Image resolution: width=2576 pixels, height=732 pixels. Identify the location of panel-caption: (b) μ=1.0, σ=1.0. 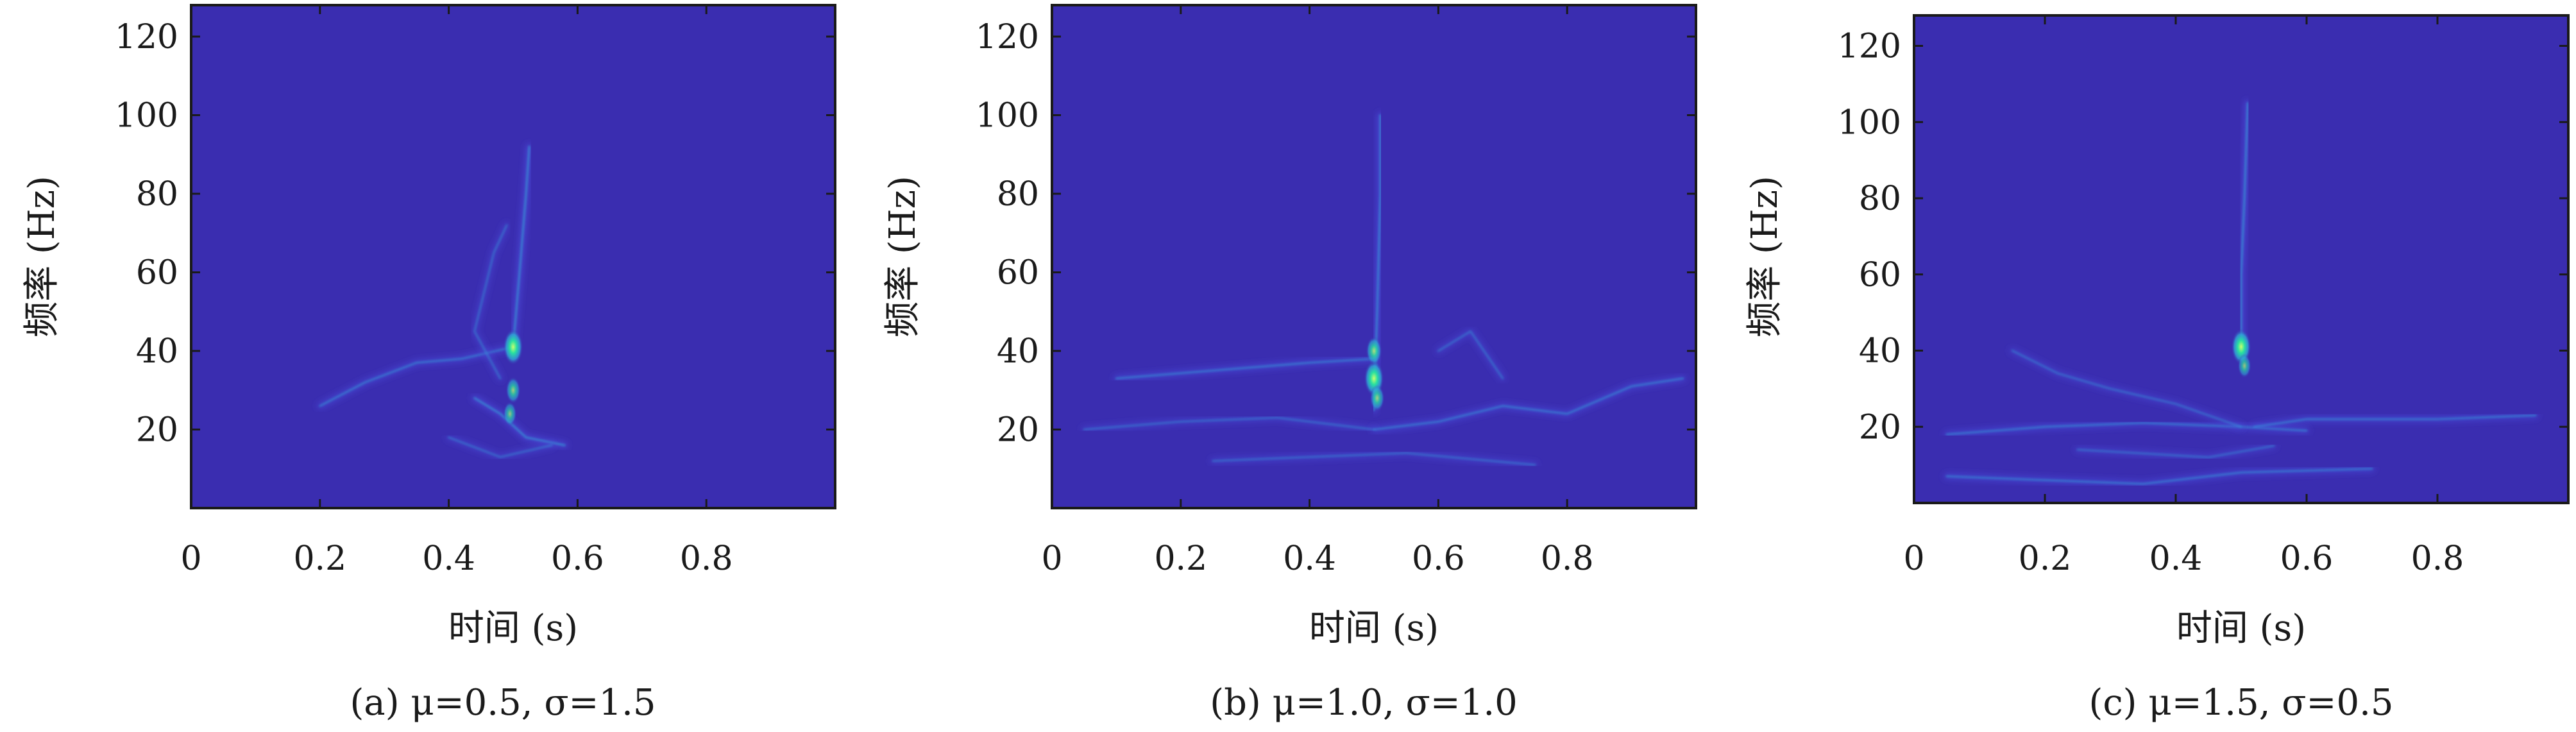
(1364, 703).